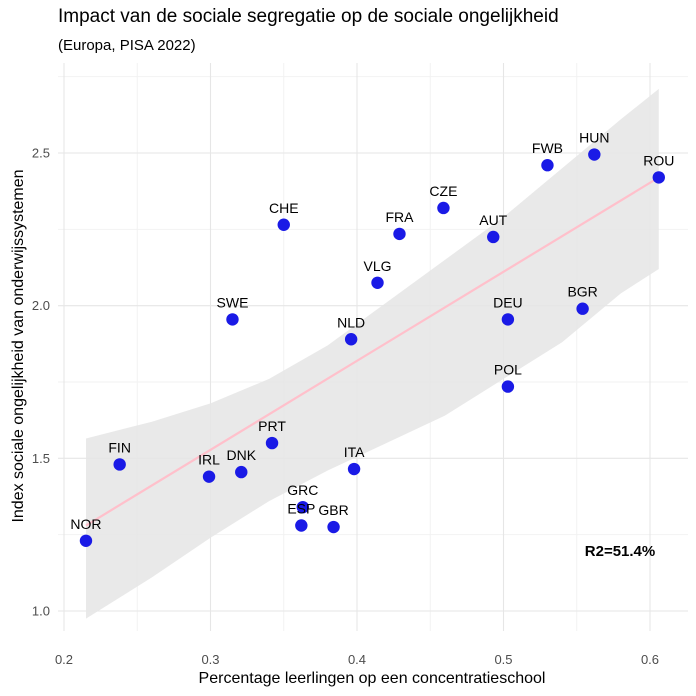  Describe the element at coordinates (119, 447) in the screenshot. I see `point-label-fin: FIN` at that location.